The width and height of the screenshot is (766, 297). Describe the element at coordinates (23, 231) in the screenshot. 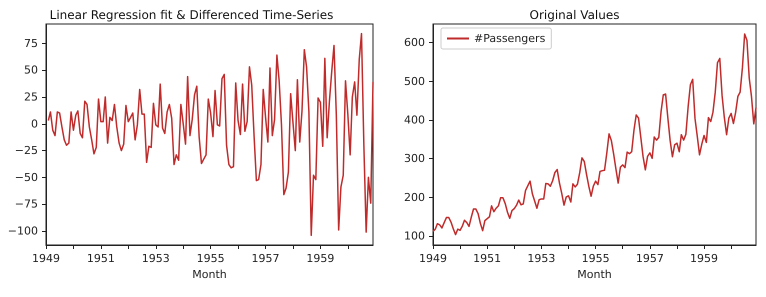

I see `y-tick-label: −100` at that location.